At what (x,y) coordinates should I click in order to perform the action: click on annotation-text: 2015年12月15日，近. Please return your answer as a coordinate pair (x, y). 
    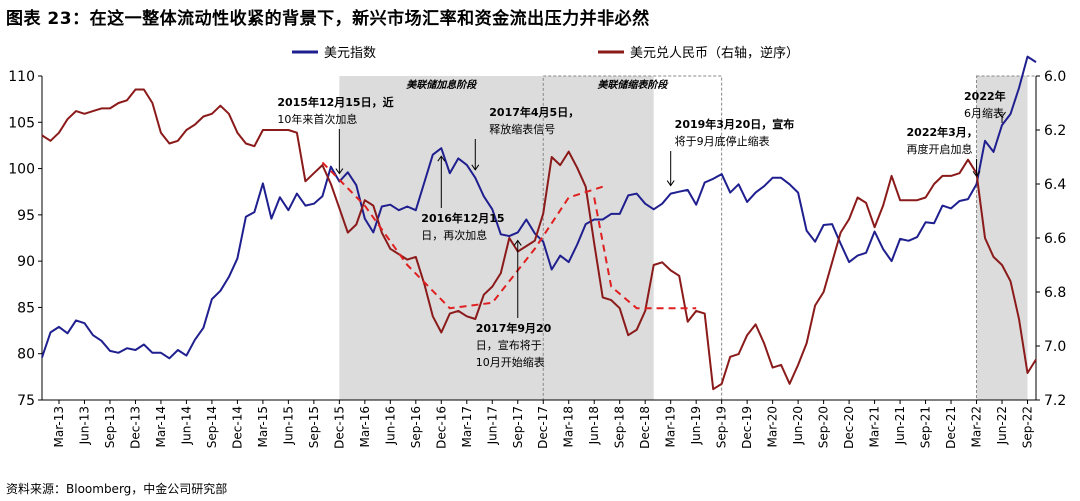
    Looking at the image, I should click on (335, 102).